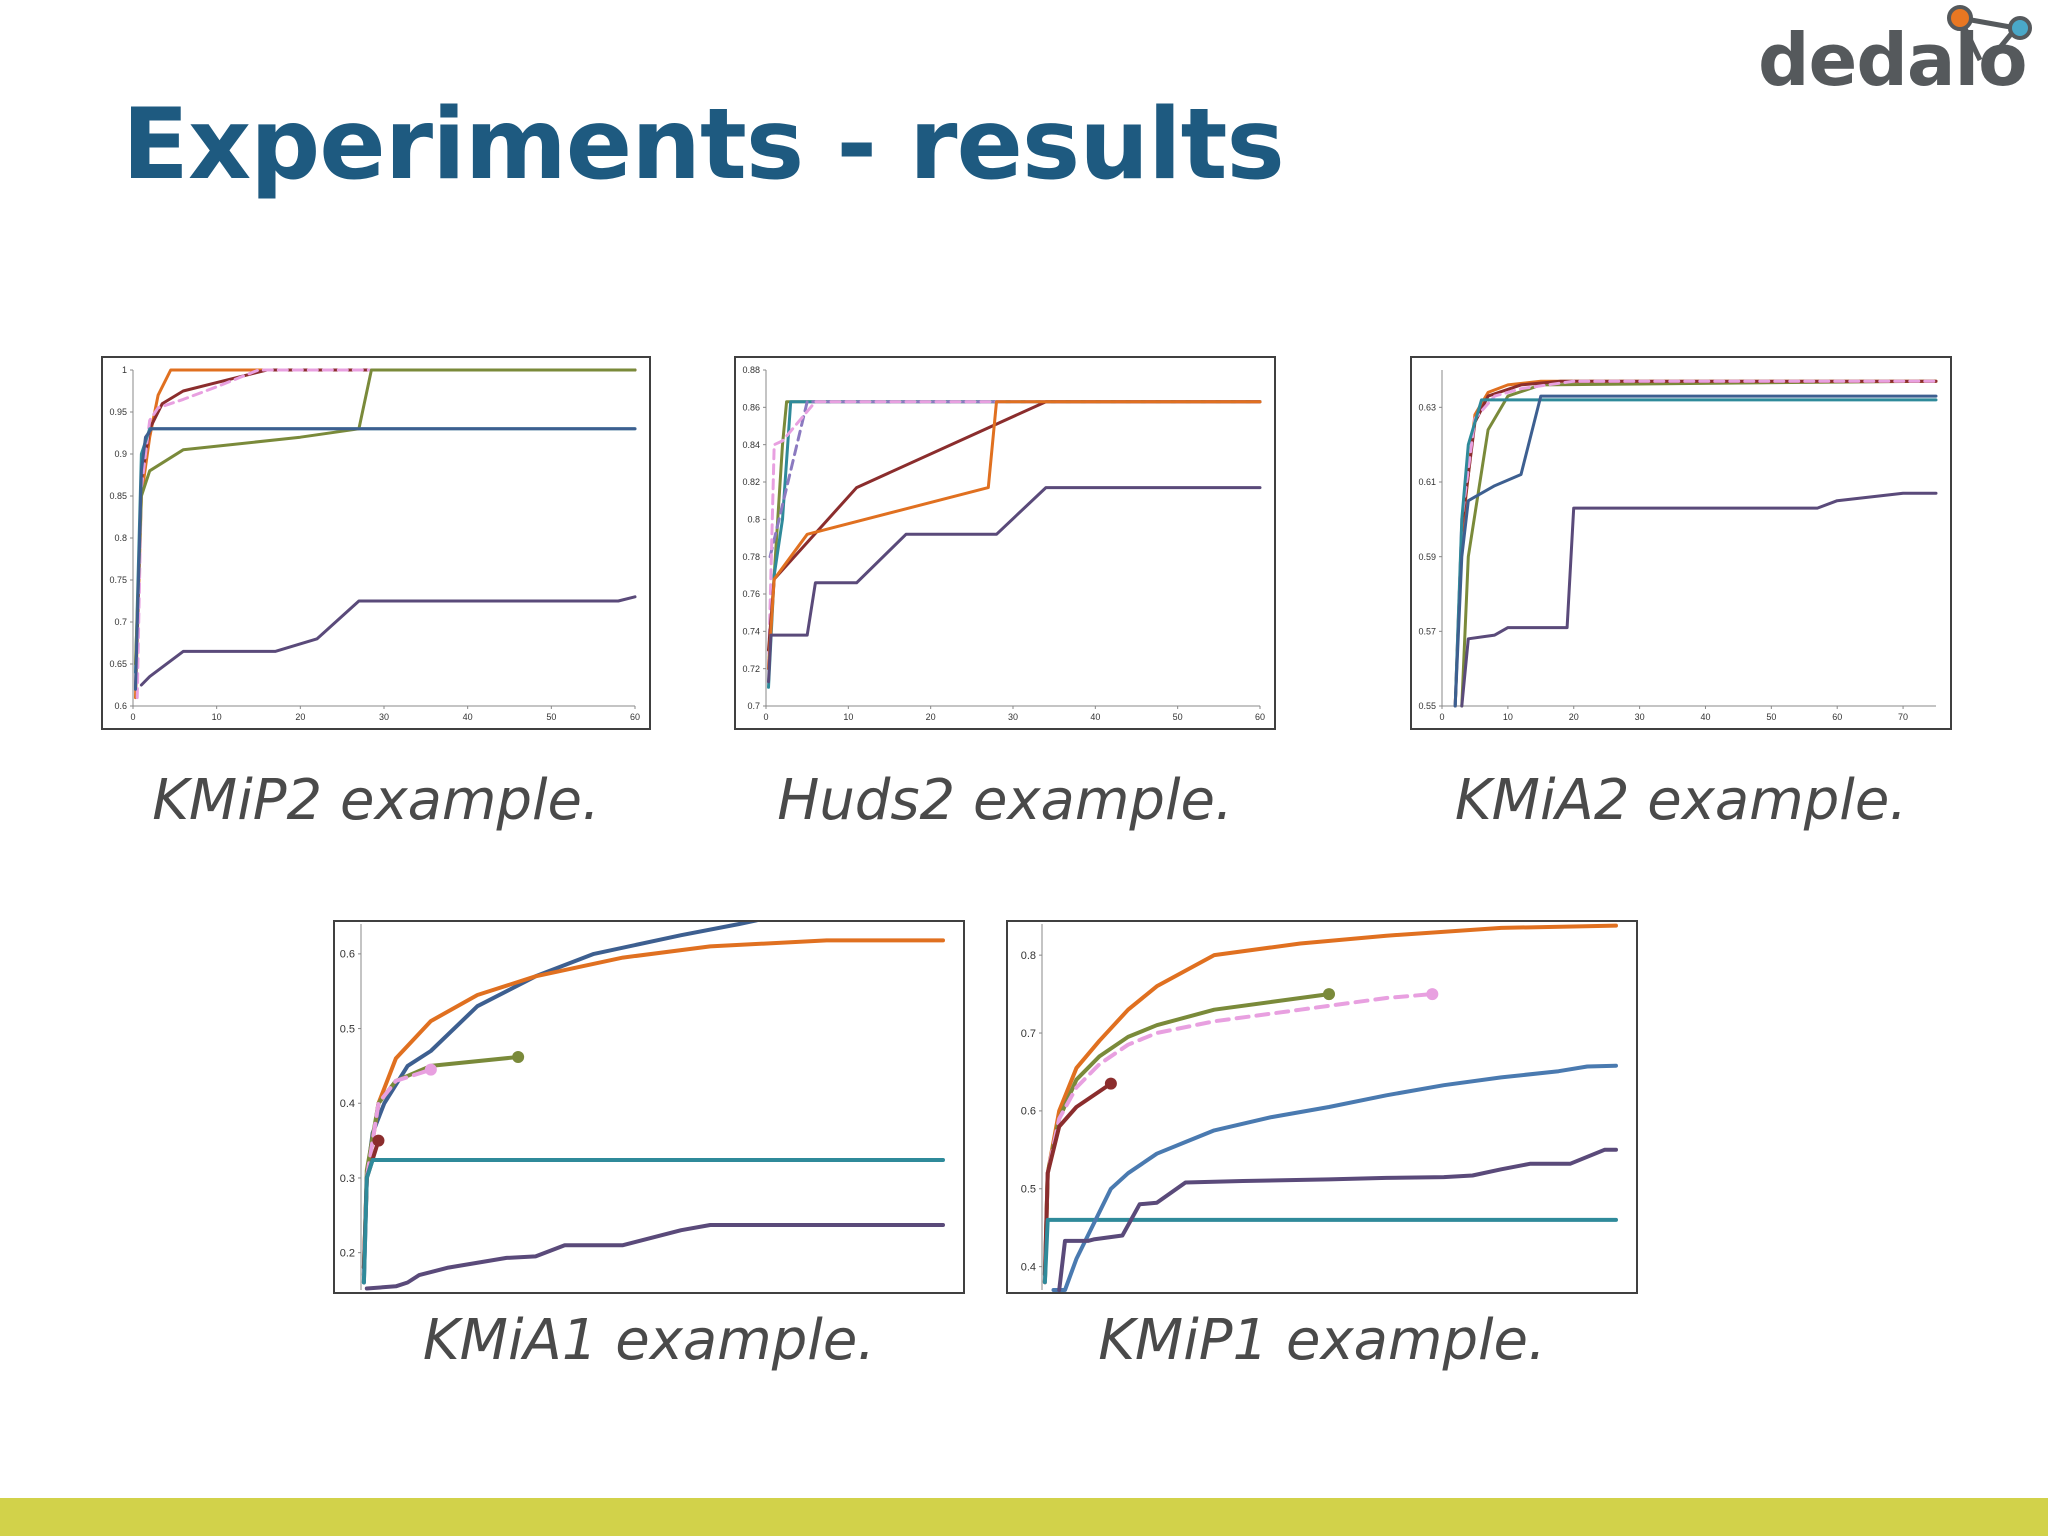 The height and width of the screenshot is (1536, 2048). What do you see at coordinates (751, 594) in the screenshot?
I see `y-tick-label: 0.76` at bounding box center [751, 594].